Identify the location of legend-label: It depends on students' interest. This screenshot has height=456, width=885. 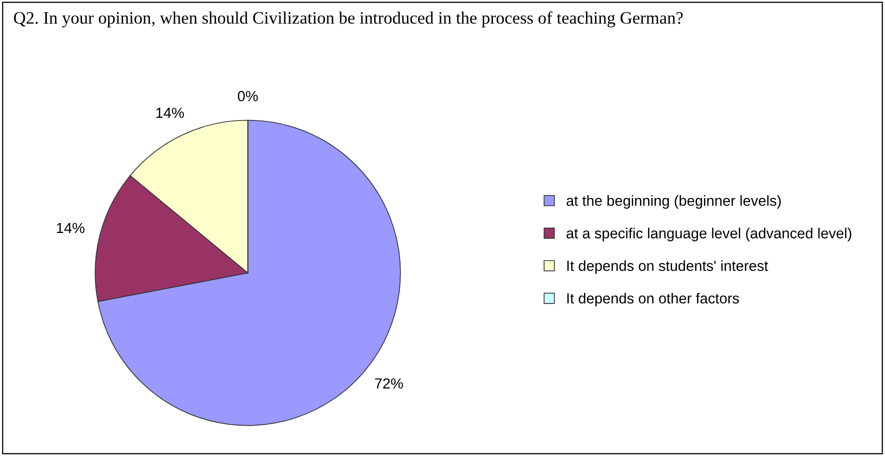
(667, 267).